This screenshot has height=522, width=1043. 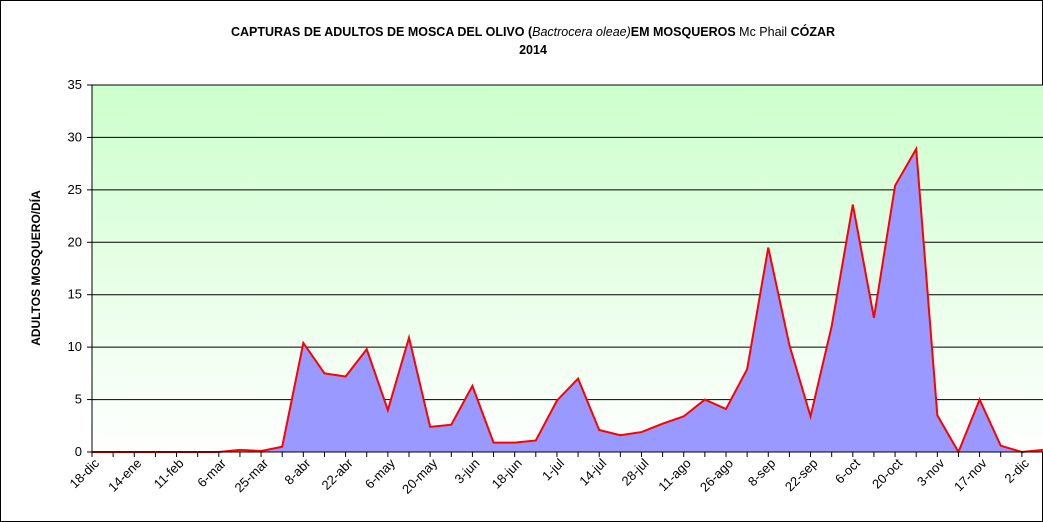 What do you see at coordinates (533, 50) in the screenshot?
I see `chart-subtitle: 2014` at bounding box center [533, 50].